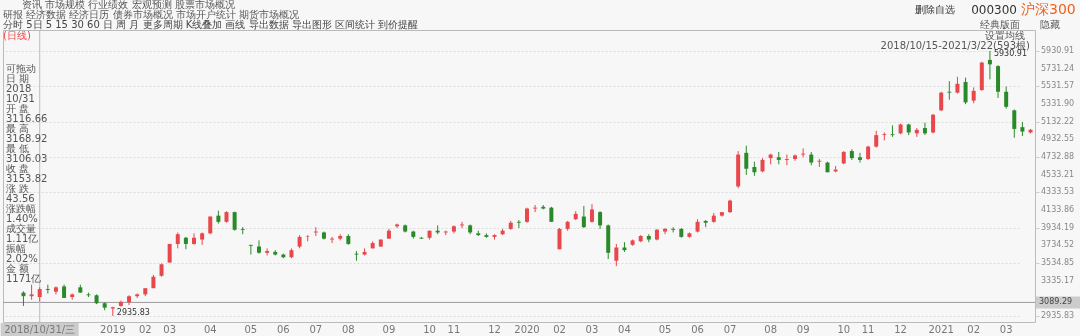 This screenshot has width=1080, height=336. What do you see at coordinates (18, 188) in the screenshot?
I see `annotation: 涨 跌` at bounding box center [18, 188].